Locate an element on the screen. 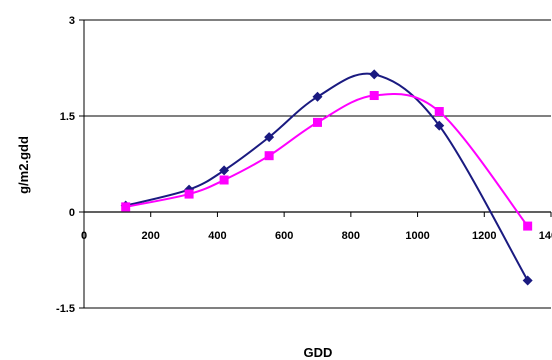 Image resolution: width=552 pixels, height=360 pixels. x-tick-label: 1000 is located at coordinates (417, 236).